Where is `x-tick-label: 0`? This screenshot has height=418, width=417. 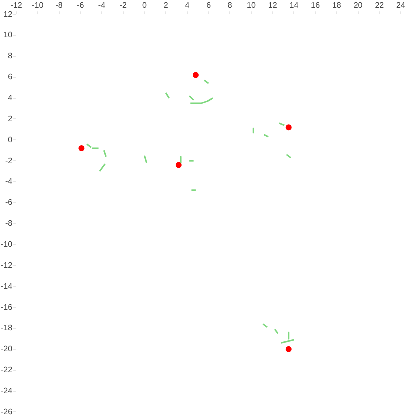
x-tick-label: 0 is located at coordinates (145, 5).